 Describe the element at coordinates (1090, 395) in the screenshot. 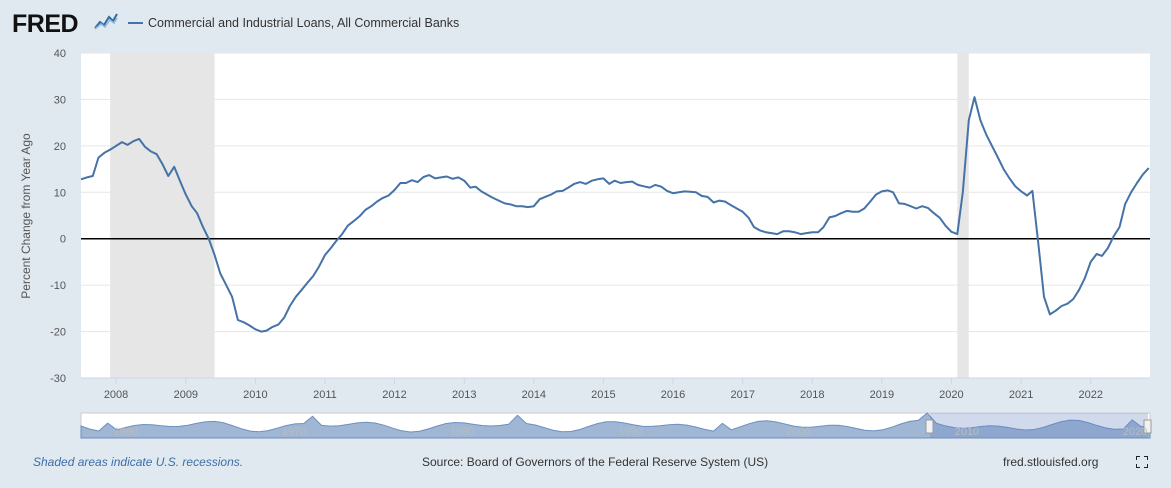

I see `x-tick-label: 2022` at that location.